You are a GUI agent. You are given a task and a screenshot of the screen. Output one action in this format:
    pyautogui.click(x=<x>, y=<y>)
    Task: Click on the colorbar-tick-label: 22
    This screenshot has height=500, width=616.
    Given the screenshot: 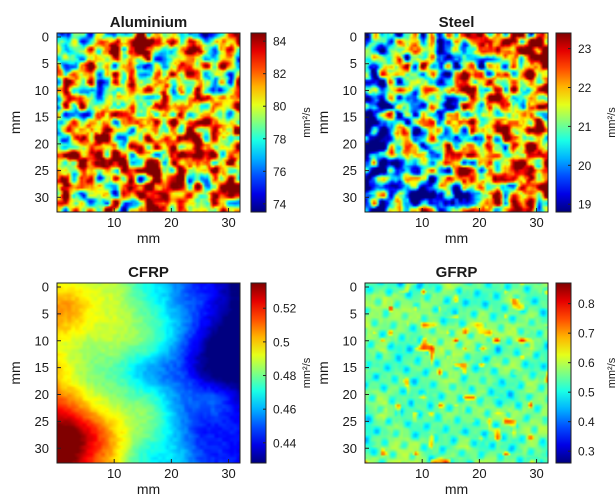 What is the action you would take?
    pyautogui.click(x=585, y=88)
    